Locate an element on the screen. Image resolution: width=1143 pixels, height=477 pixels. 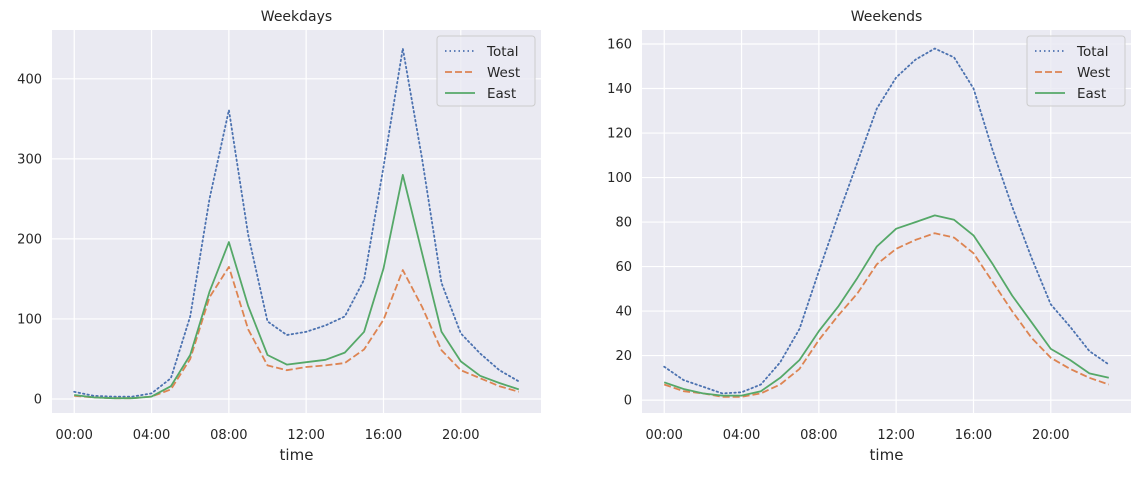
subplot-title: Weekdays is located at coordinates (296, 17).